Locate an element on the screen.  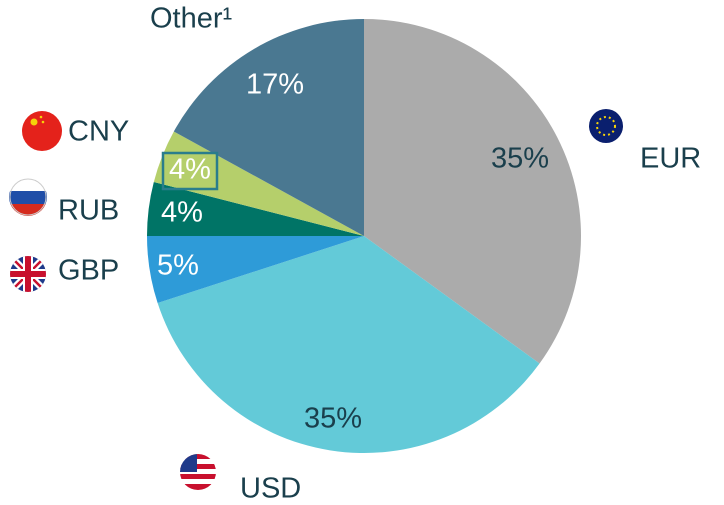
value-label: 17% is located at coordinates (275, 85).